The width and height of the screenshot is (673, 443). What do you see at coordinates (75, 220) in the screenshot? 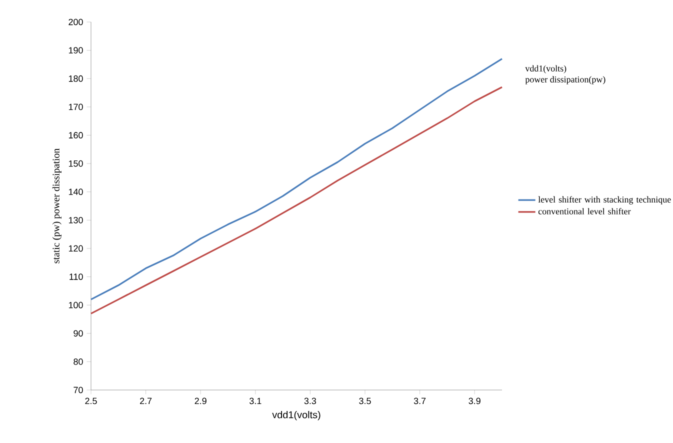
I see `y-tick-label: 130` at bounding box center [75, 220].